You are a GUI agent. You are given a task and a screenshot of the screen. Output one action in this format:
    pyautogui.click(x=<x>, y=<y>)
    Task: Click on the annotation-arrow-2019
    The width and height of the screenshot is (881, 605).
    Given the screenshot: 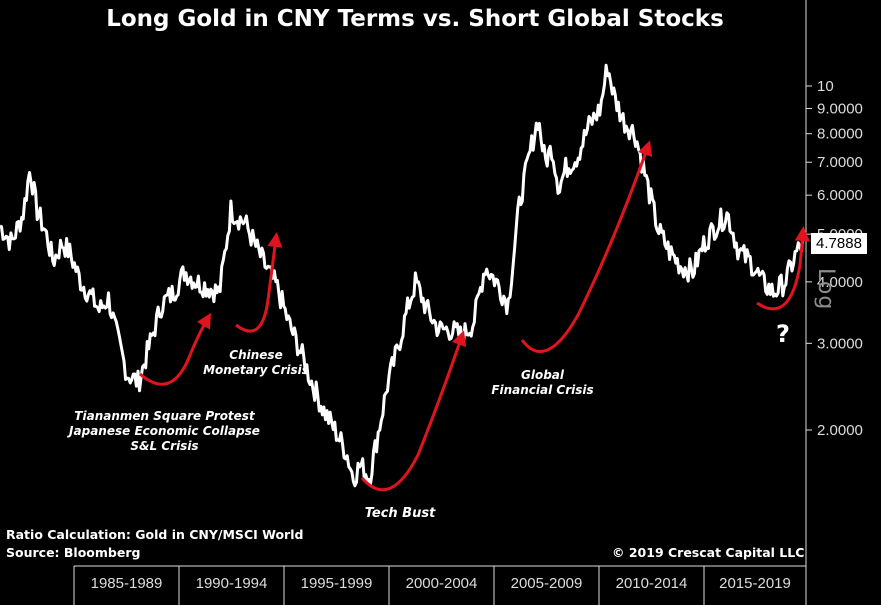 What is the action you would take?
    pyautogui.click(x=783, y=268)
    